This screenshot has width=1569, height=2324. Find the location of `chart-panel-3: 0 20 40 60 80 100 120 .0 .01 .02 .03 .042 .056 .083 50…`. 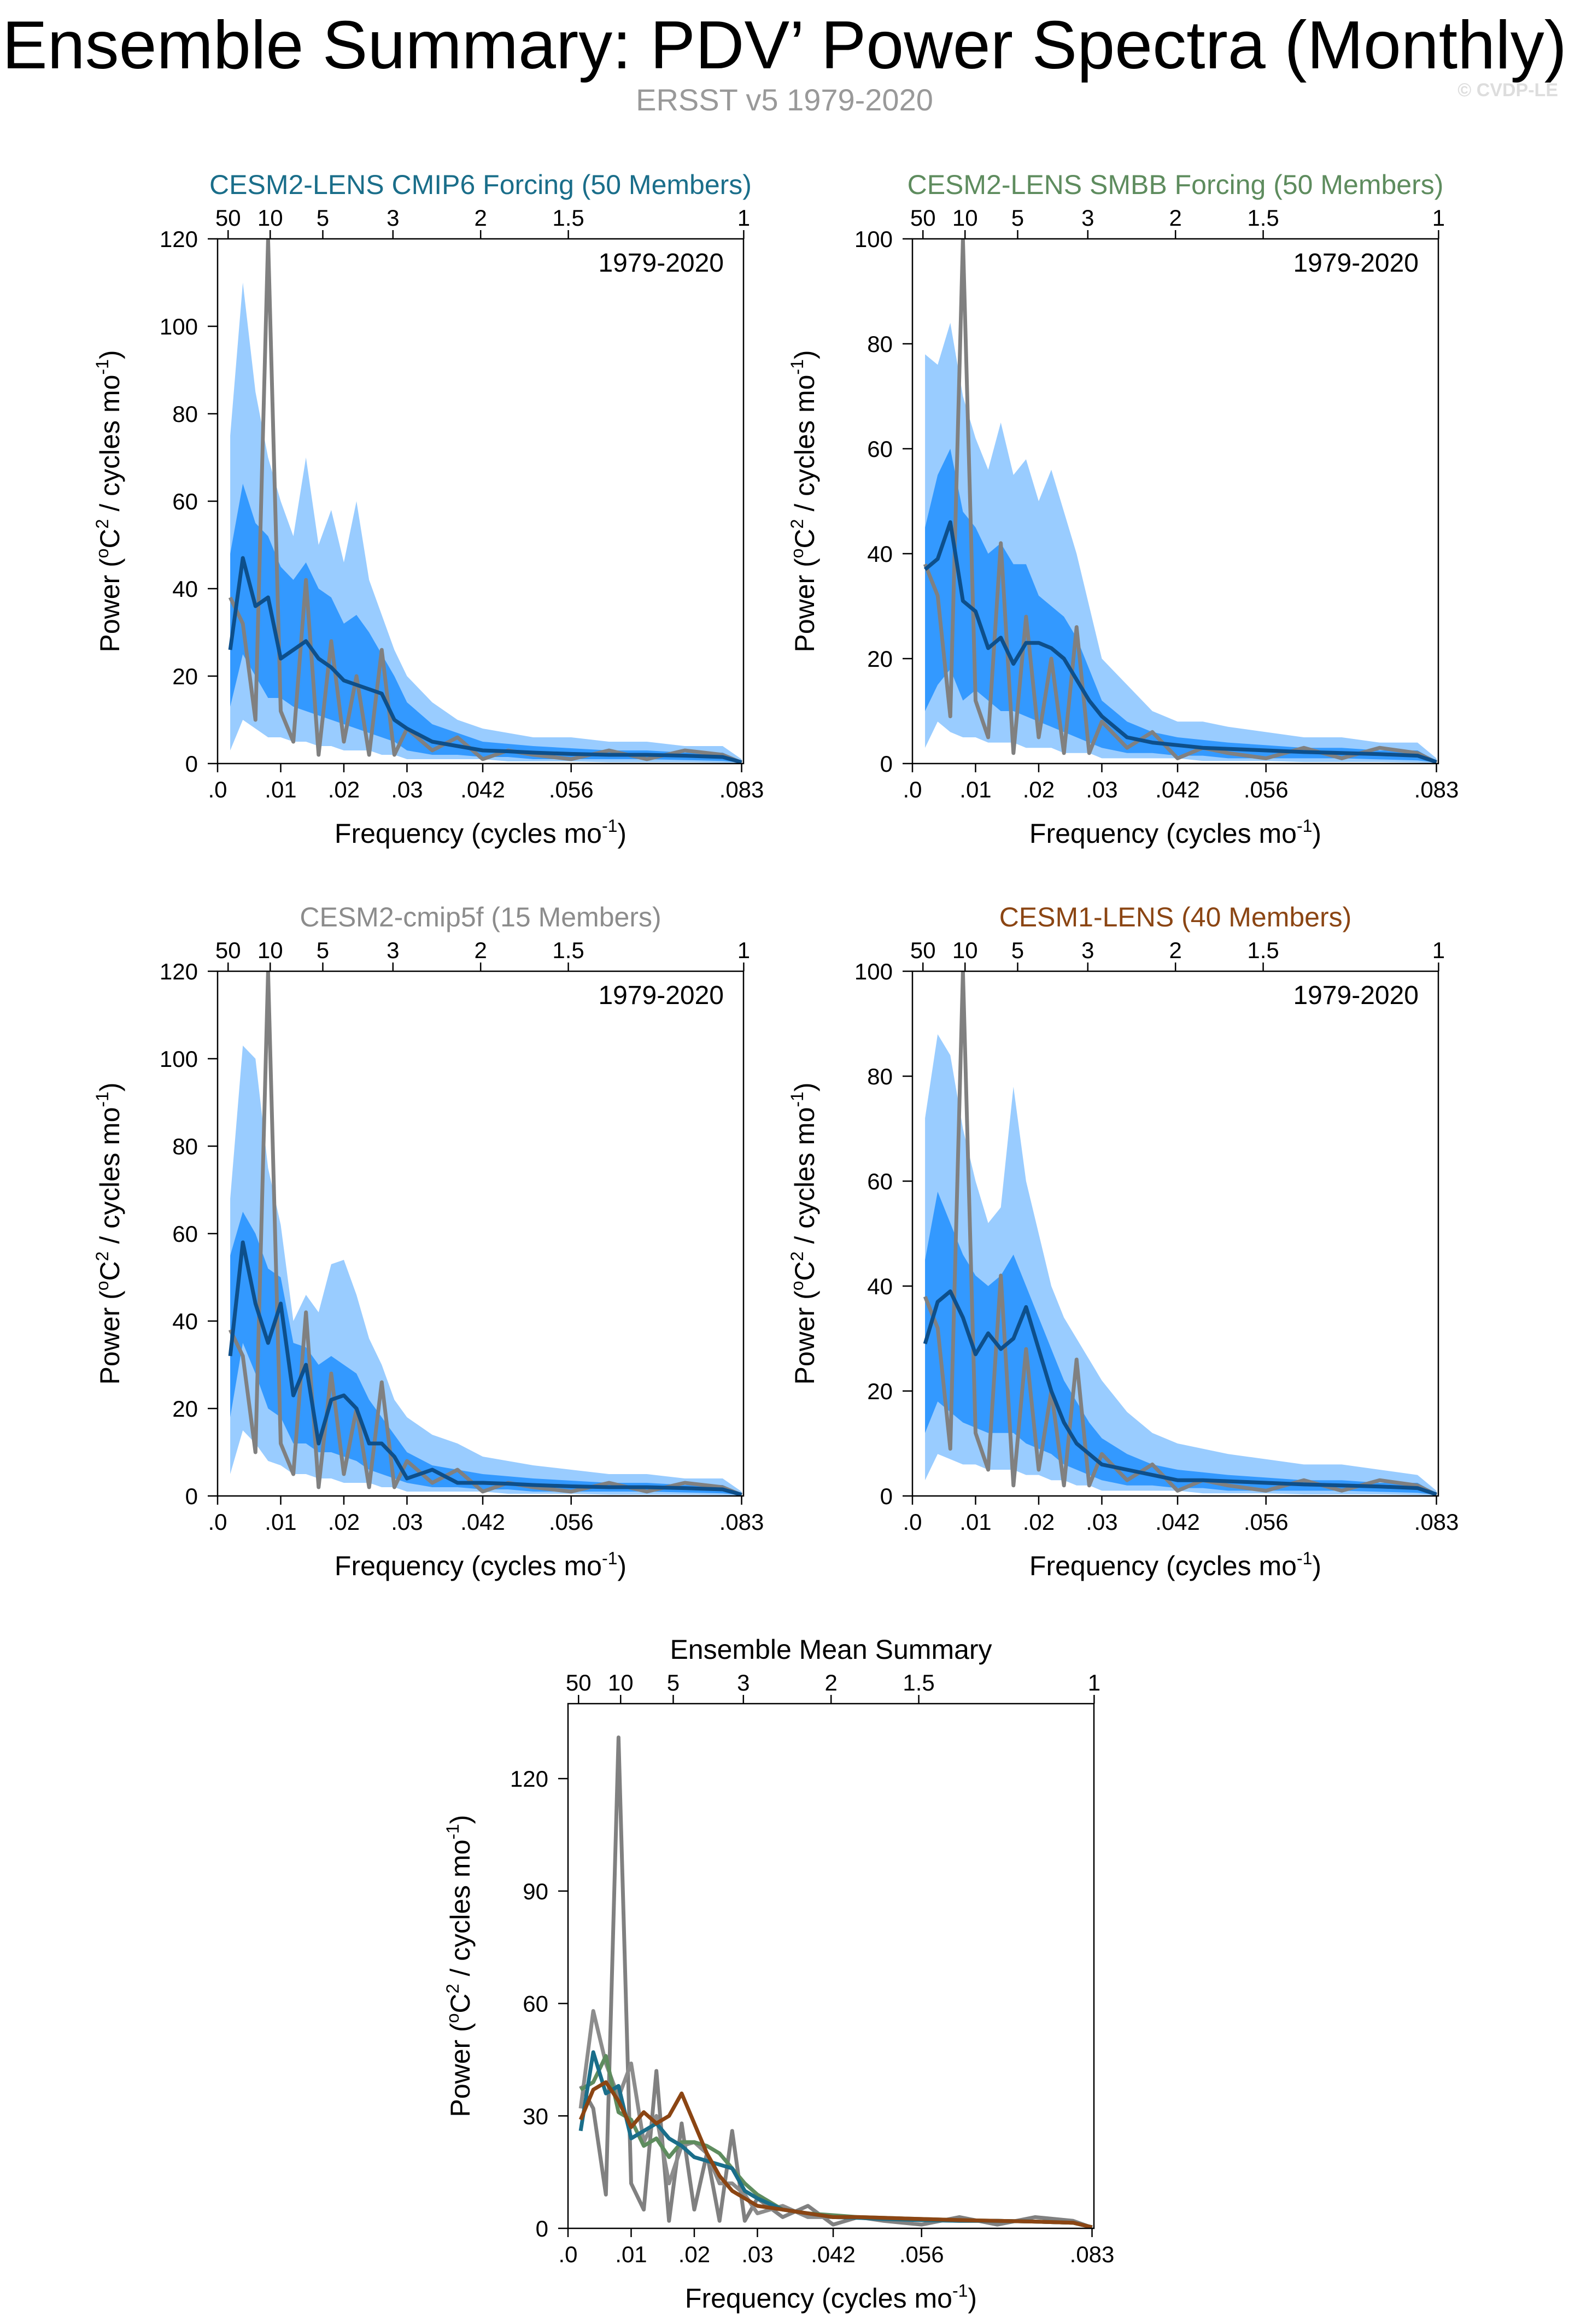

chart-panel-3: 0 20 40 60 80 100 120 .0 .01 .02 .03 .042 .056 .083 50… is located at coordinates (428, 1241).